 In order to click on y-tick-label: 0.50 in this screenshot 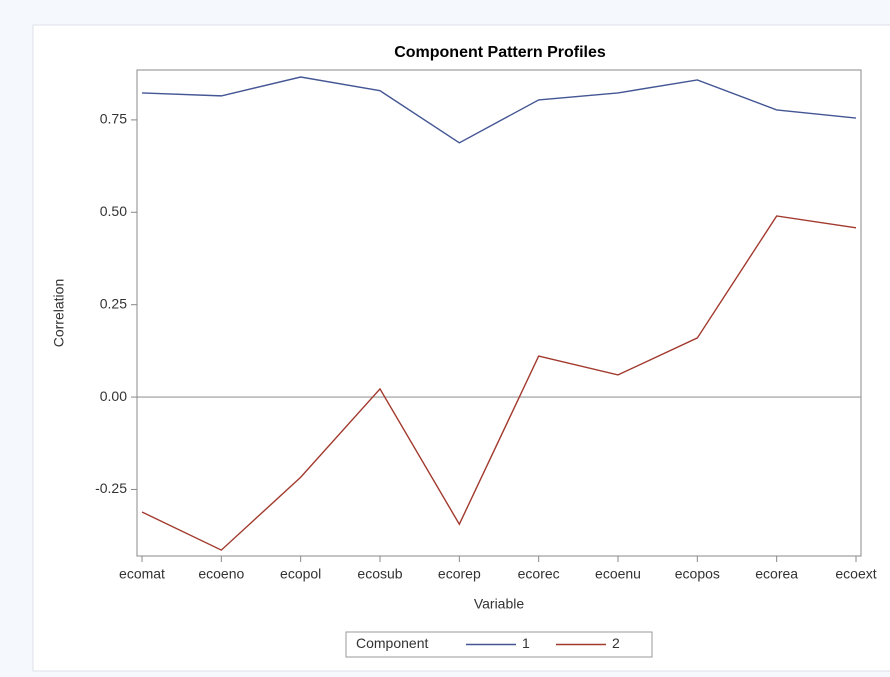, I will do `click(113, 211)`.